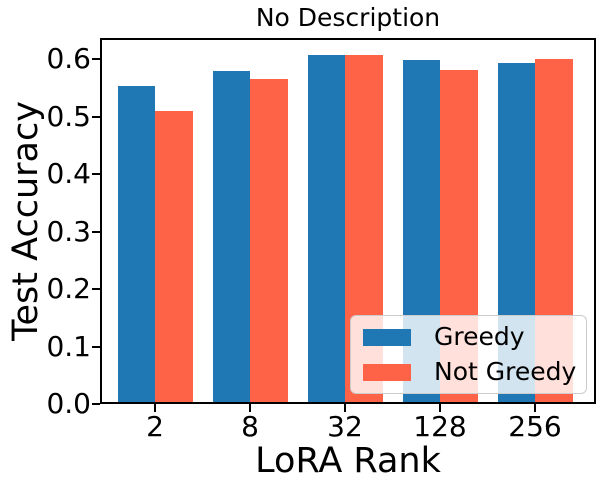 This screenshot has width=605, height=490. I want to click on y-tick-label: 0.2, so click(68, 289).